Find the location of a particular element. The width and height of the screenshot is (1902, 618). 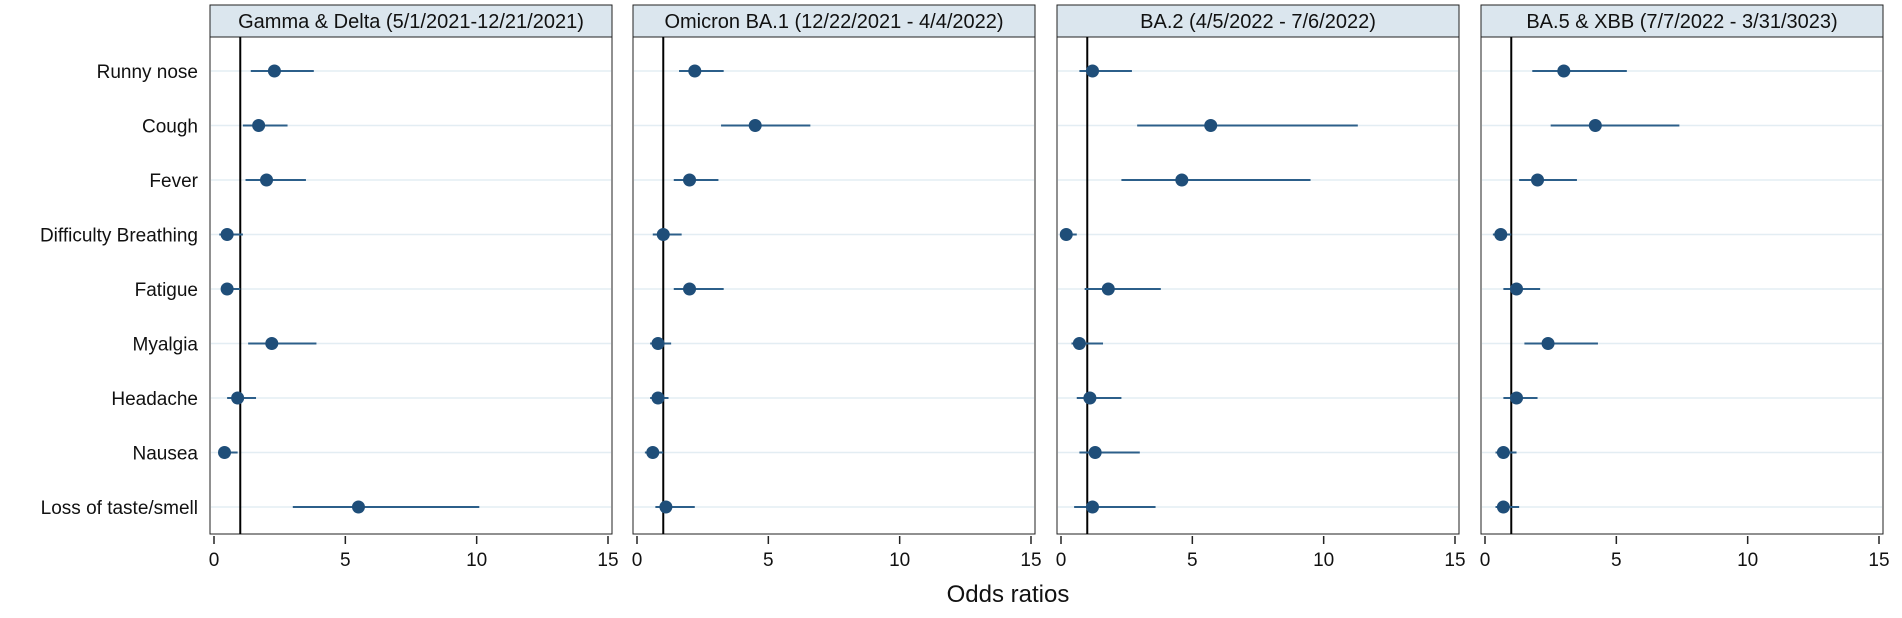

panel-title: BA.5 & XBB (7/7/2022 - 3/31/3023) is located at coordinates (1681, 22).